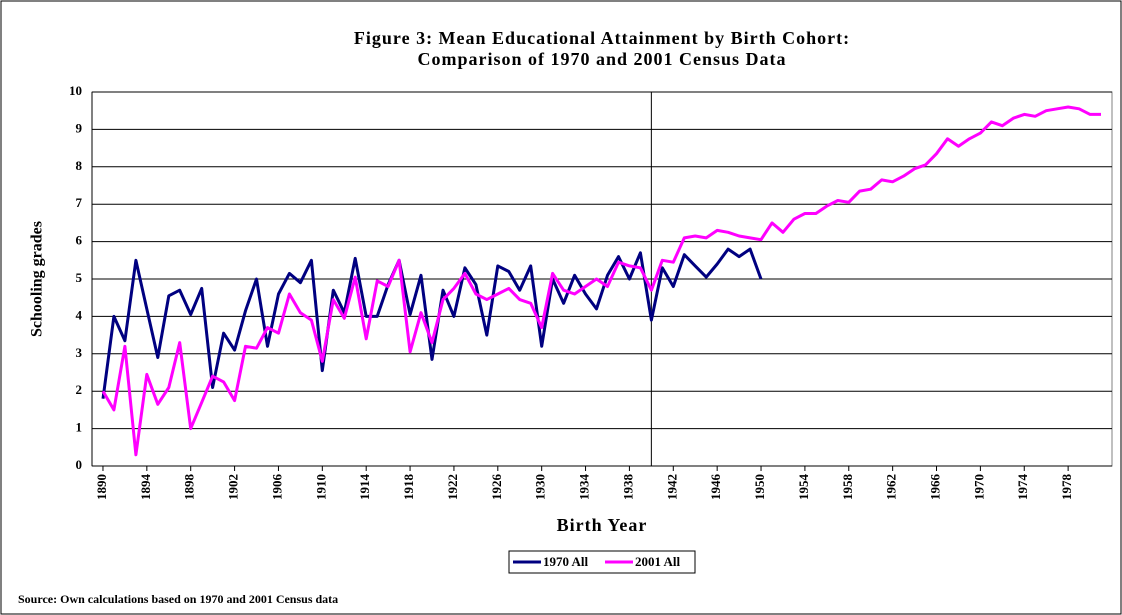 The width and height of the screenshot is (1122, 615). What do you see at coordinates (496, 487) in the screenshot?
I see `x-tick-label: 1926` at bounding box center [496, 487].